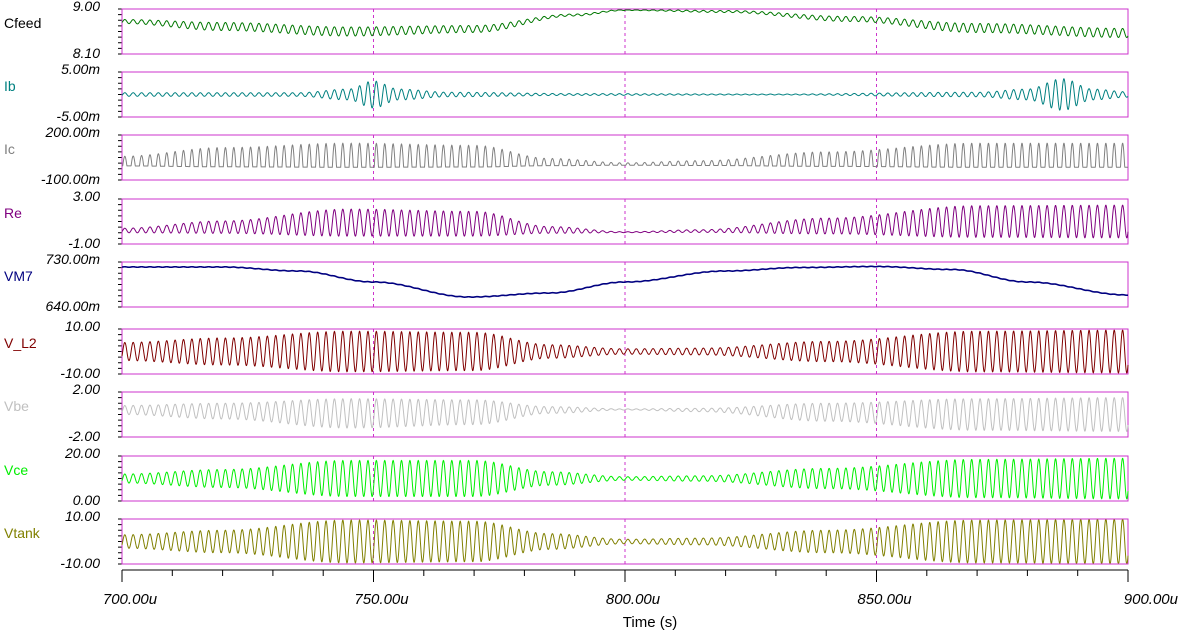 This screenshot has width=1181, height=637. Describe the element at coordinates (80, 69) in the screenshot. I see `y-max-label-ib: 5.00m` at that location.